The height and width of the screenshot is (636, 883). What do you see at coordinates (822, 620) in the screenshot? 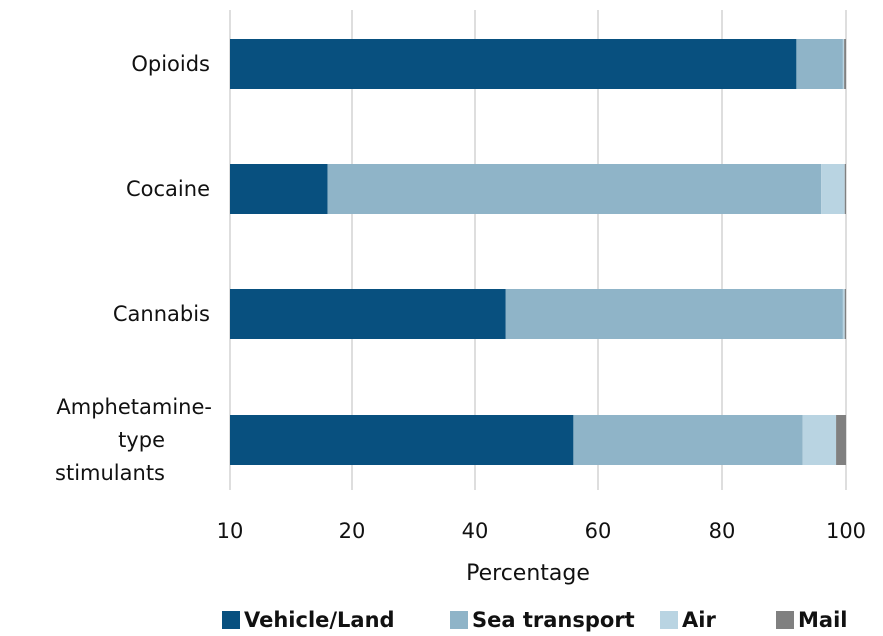
I see `legend-label-mail: Mail` at bounding box center [822, 620].